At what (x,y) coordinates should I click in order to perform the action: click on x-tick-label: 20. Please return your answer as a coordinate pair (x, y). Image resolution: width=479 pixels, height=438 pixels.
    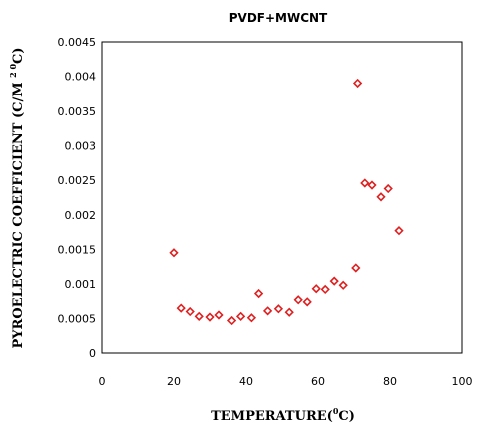
    Looking at the image, I should click on (174, 381).